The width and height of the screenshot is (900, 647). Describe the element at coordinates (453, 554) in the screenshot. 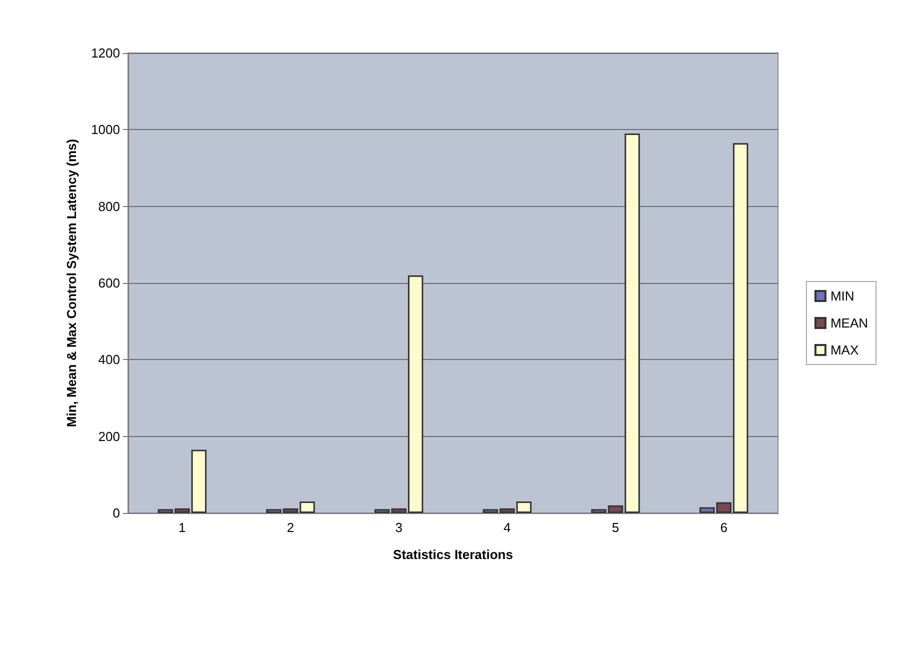

I see `x-axis-title: Statistics Iterations` at that location.